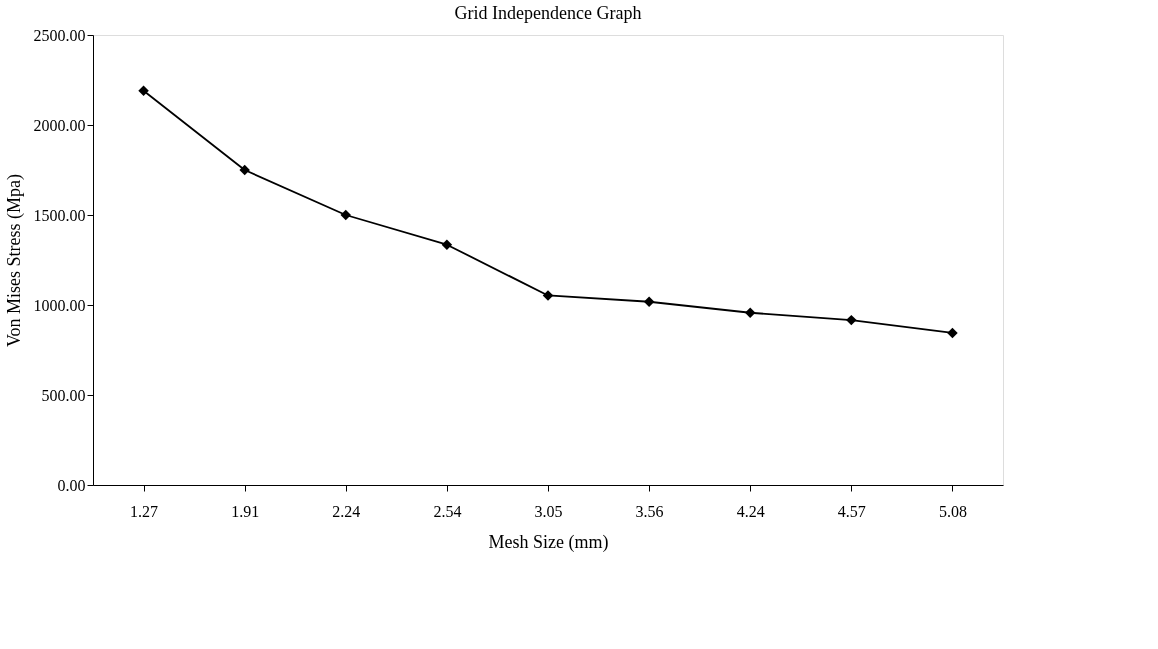 This screenshot has width=1158, height=649. I want to click on y-tick-label: 2500.00, so click(59, 35).